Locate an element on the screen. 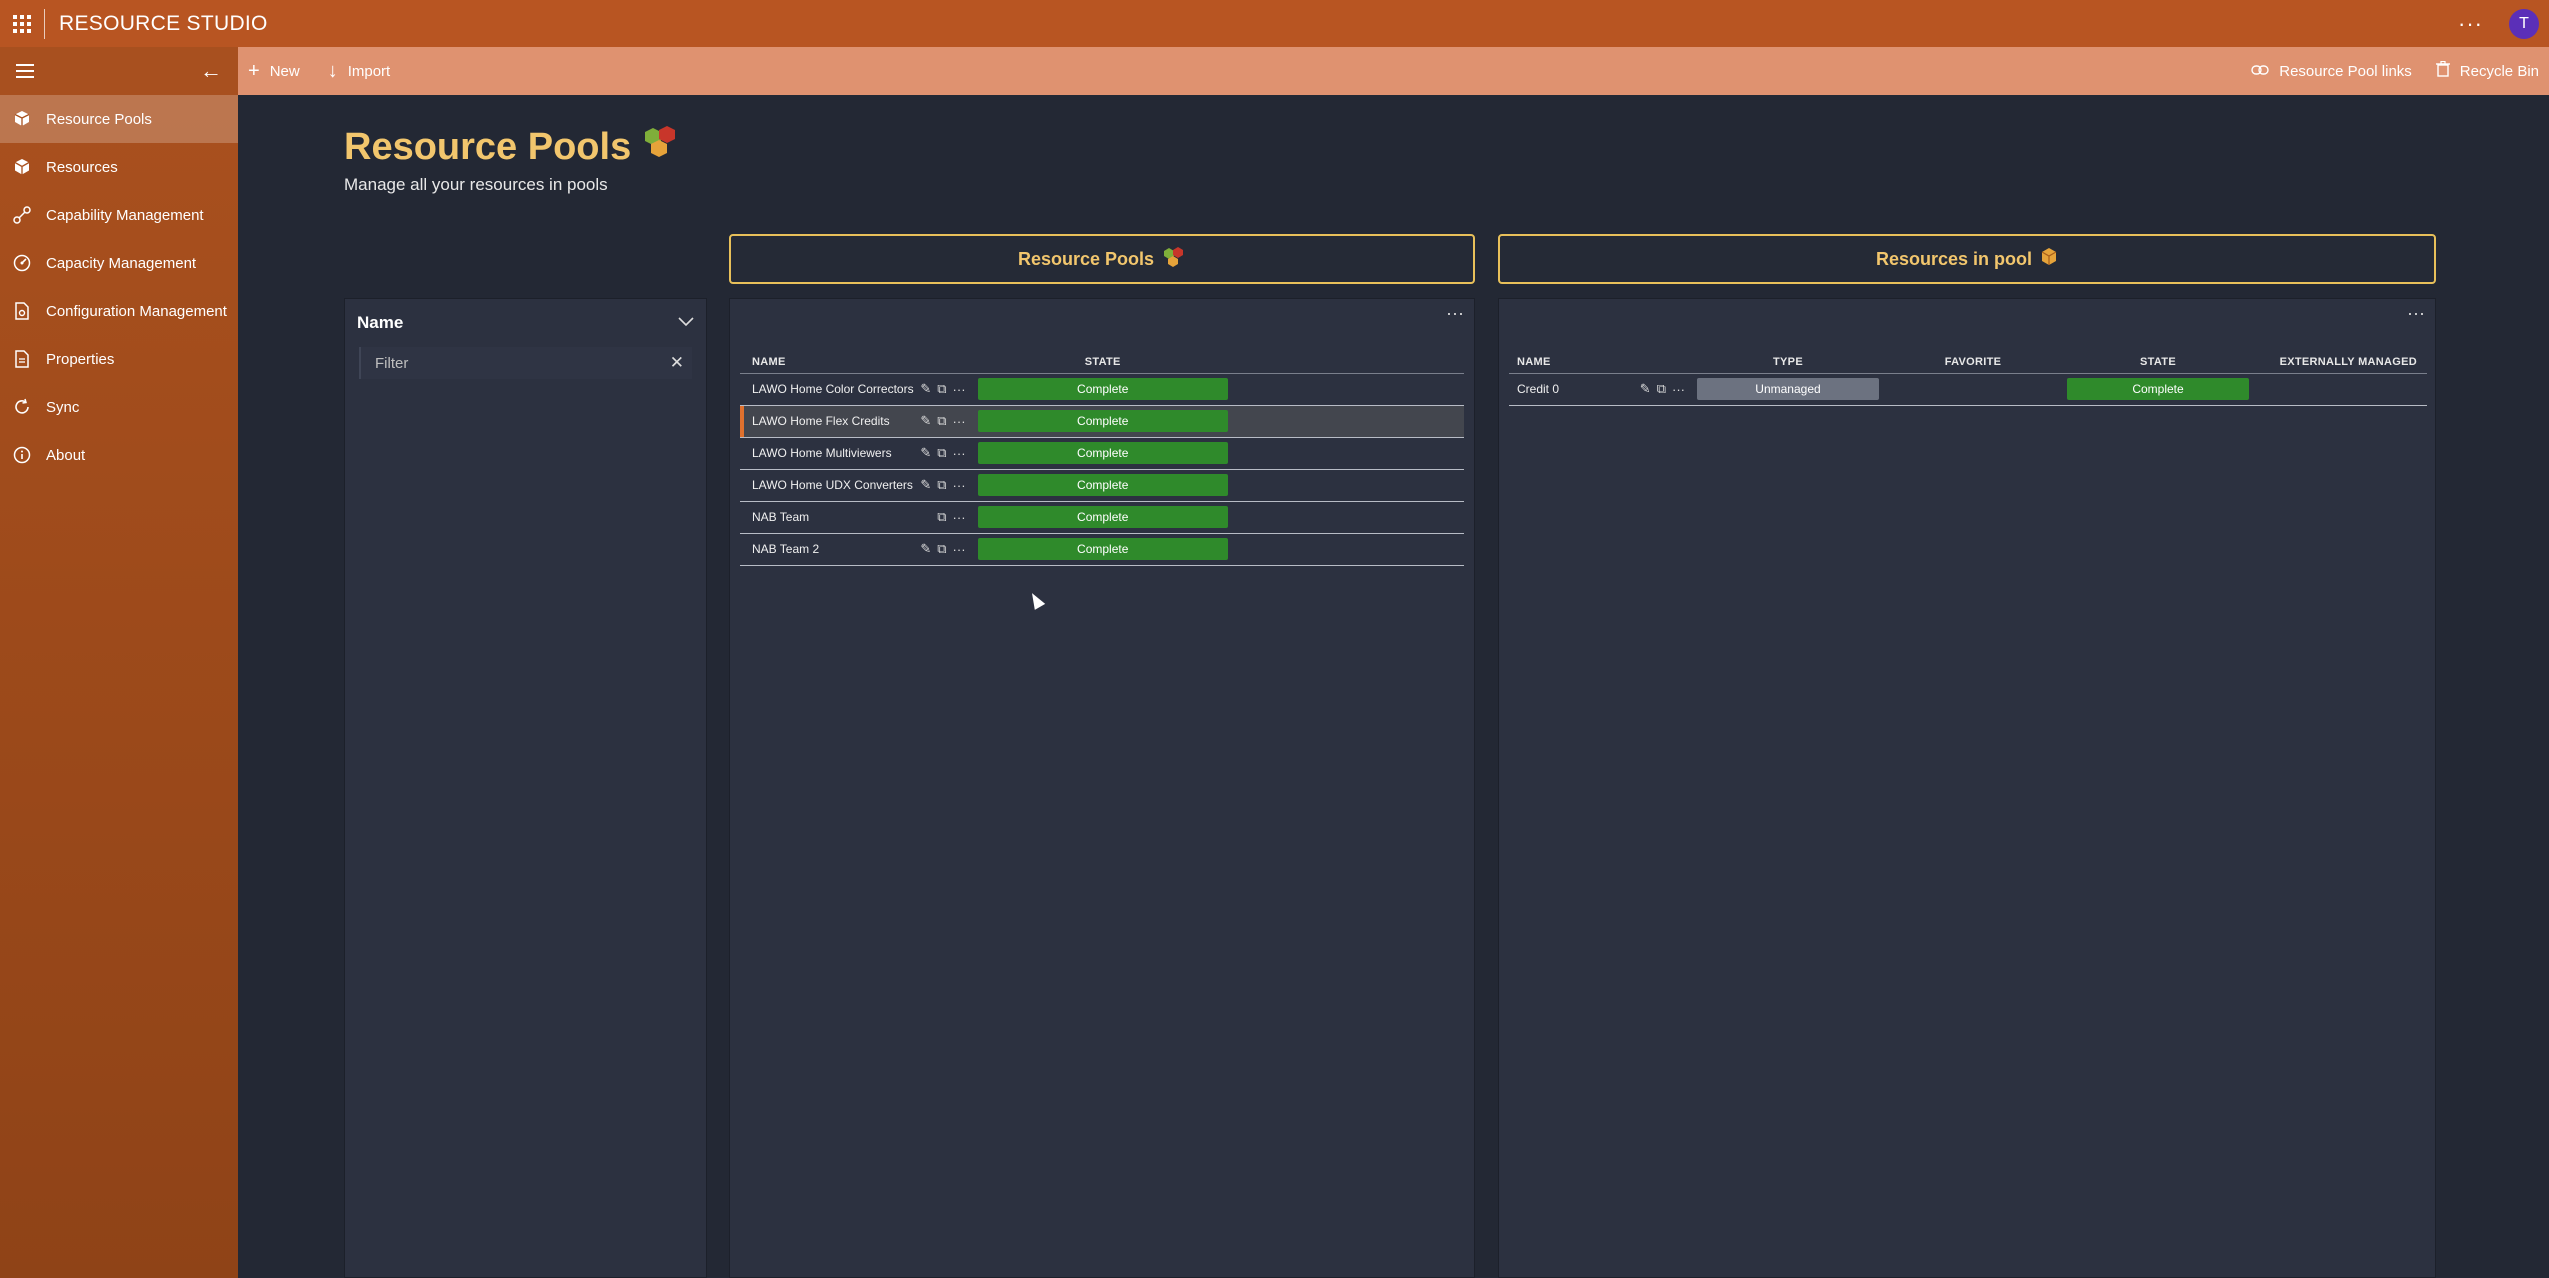  resources-in-pool-header: Resources in pool is located at coordinates (1967, 259).